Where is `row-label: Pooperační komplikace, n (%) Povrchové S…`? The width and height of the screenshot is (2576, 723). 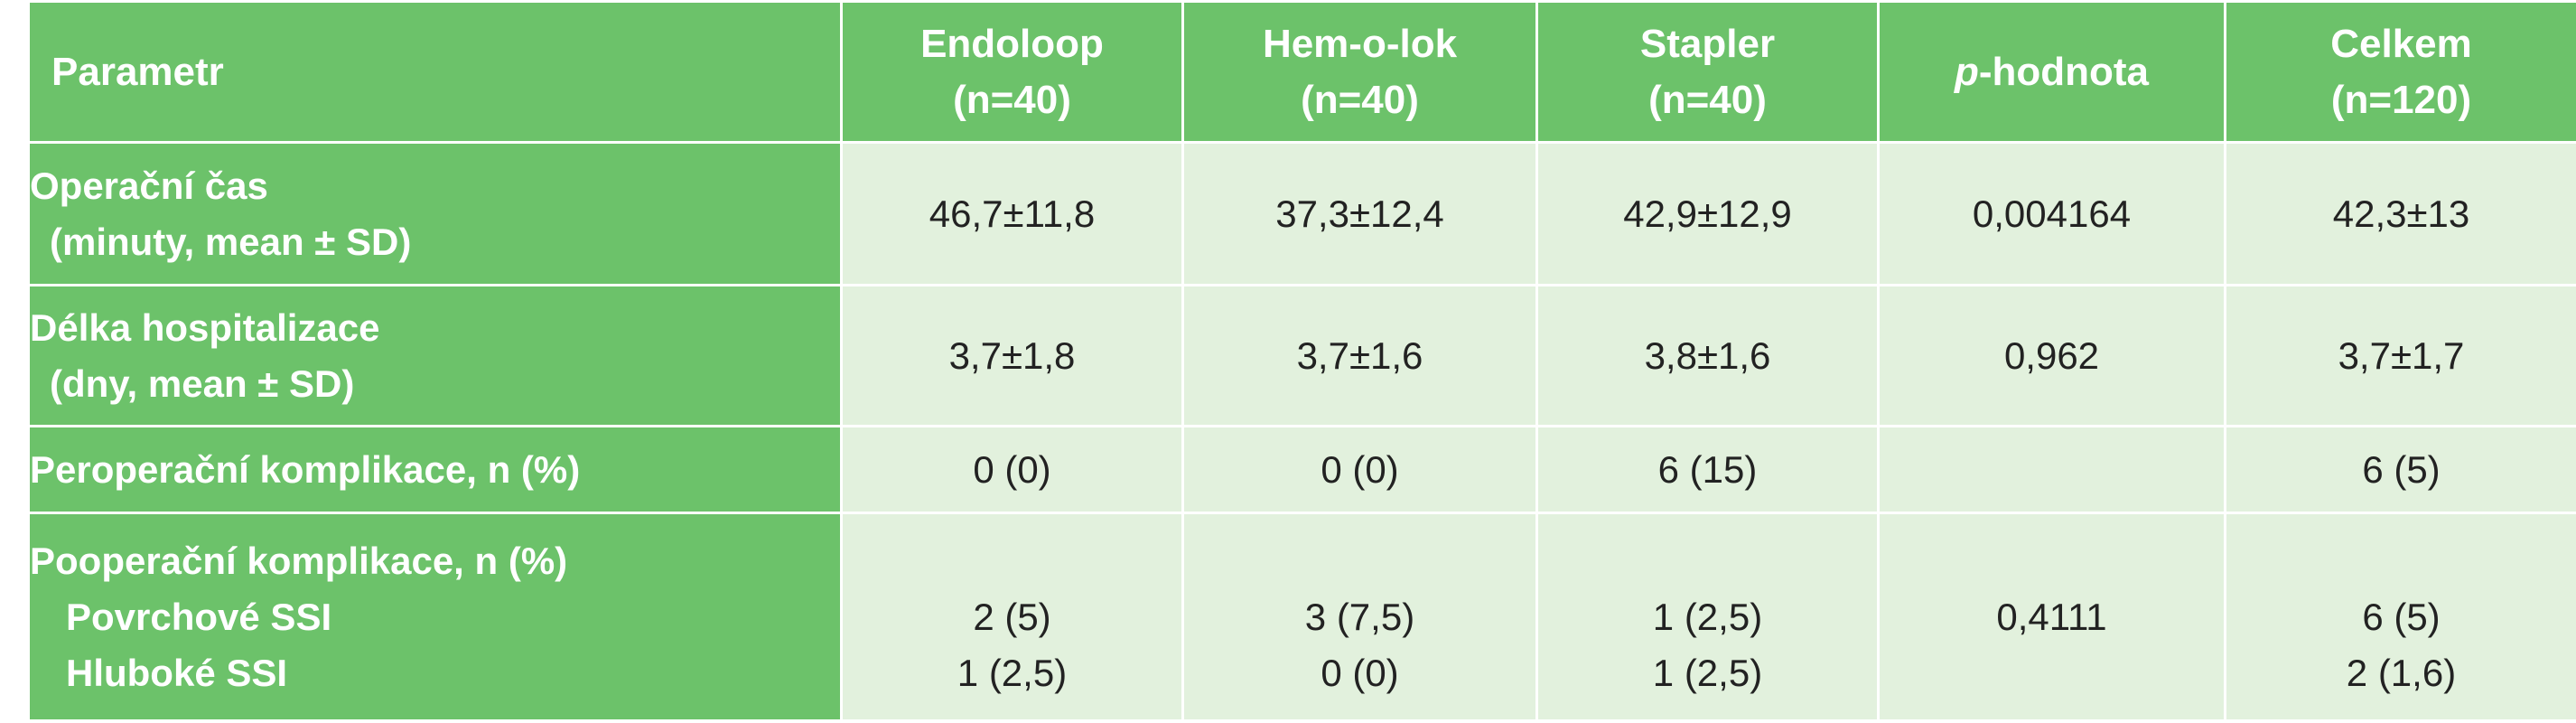 row-label: Pooperační komplikace, n (%) Povrchové S… is located at coordinates (435, 617).